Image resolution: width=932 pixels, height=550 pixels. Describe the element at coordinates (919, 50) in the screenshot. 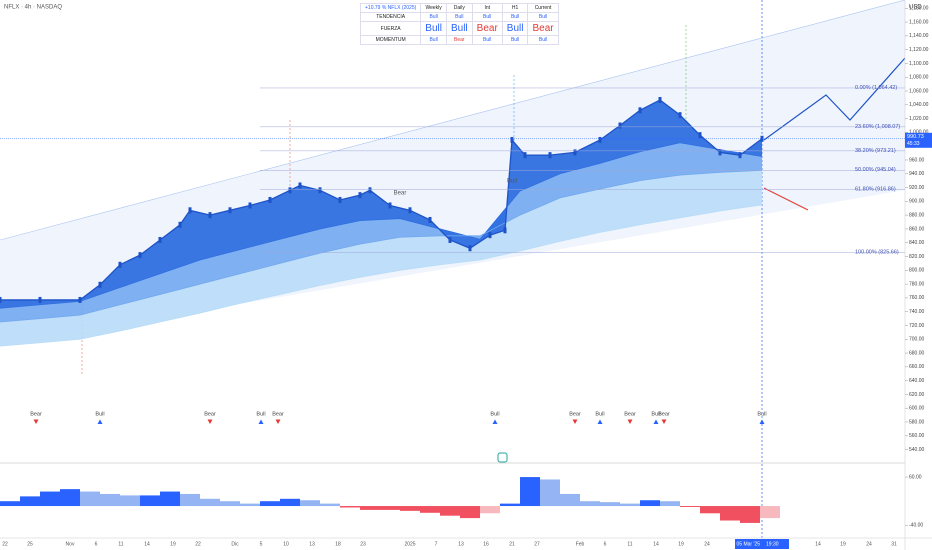

I see `y-tick-label: 1,120.00` at that location.